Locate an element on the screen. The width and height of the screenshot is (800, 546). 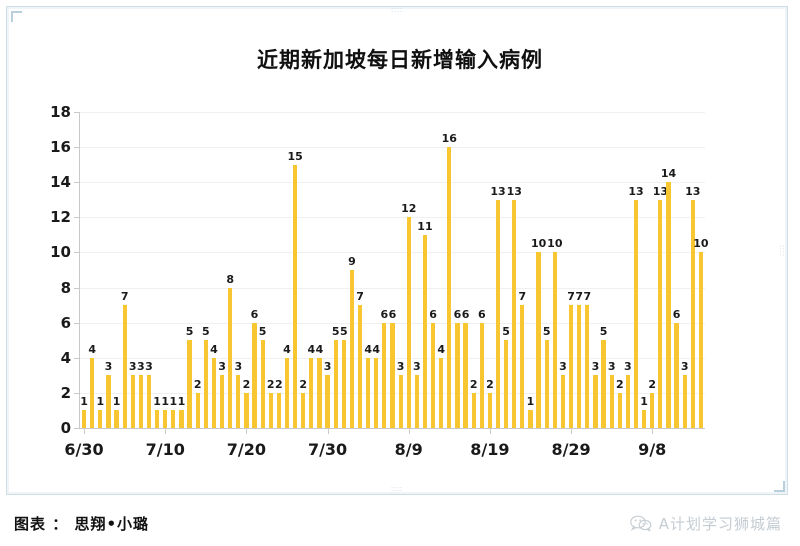
bar: 15 is located at coordinates (295, 270).